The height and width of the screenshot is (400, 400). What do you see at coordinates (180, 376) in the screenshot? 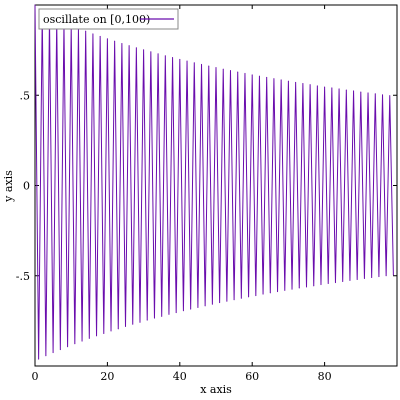
I see `x-tick-label: 40` at bounding box center [180, 376].